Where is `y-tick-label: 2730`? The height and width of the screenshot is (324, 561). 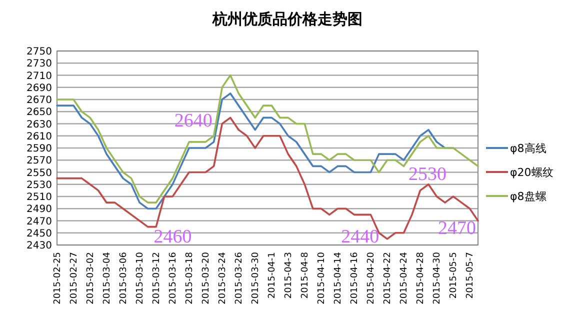 y-tick-label: 2730 is located at coordinates (39, 64).